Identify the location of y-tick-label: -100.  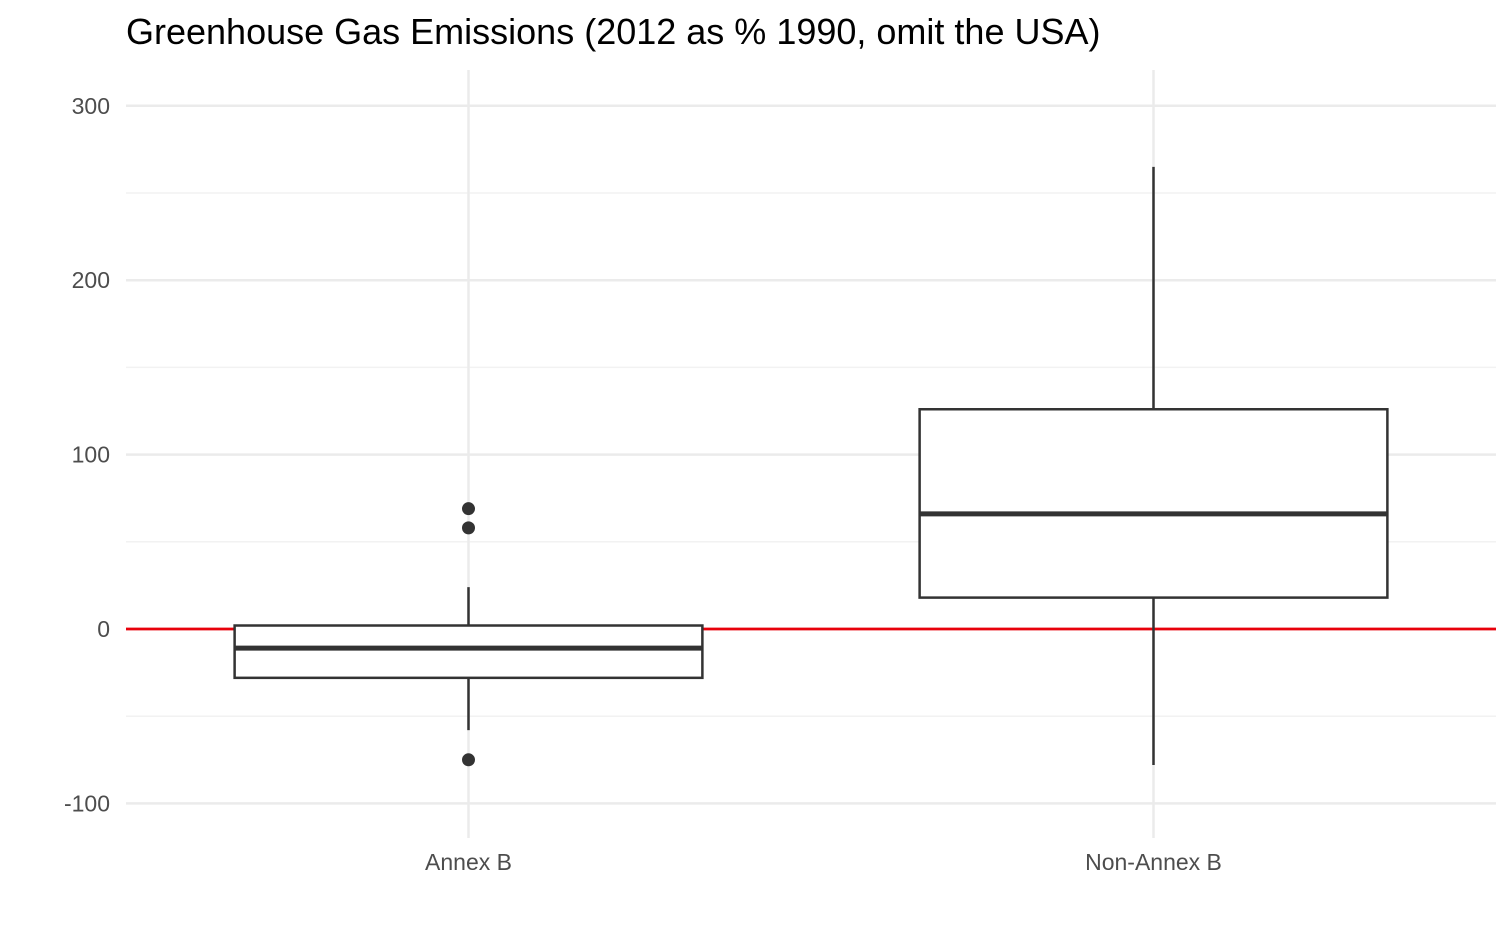
(87, 803).